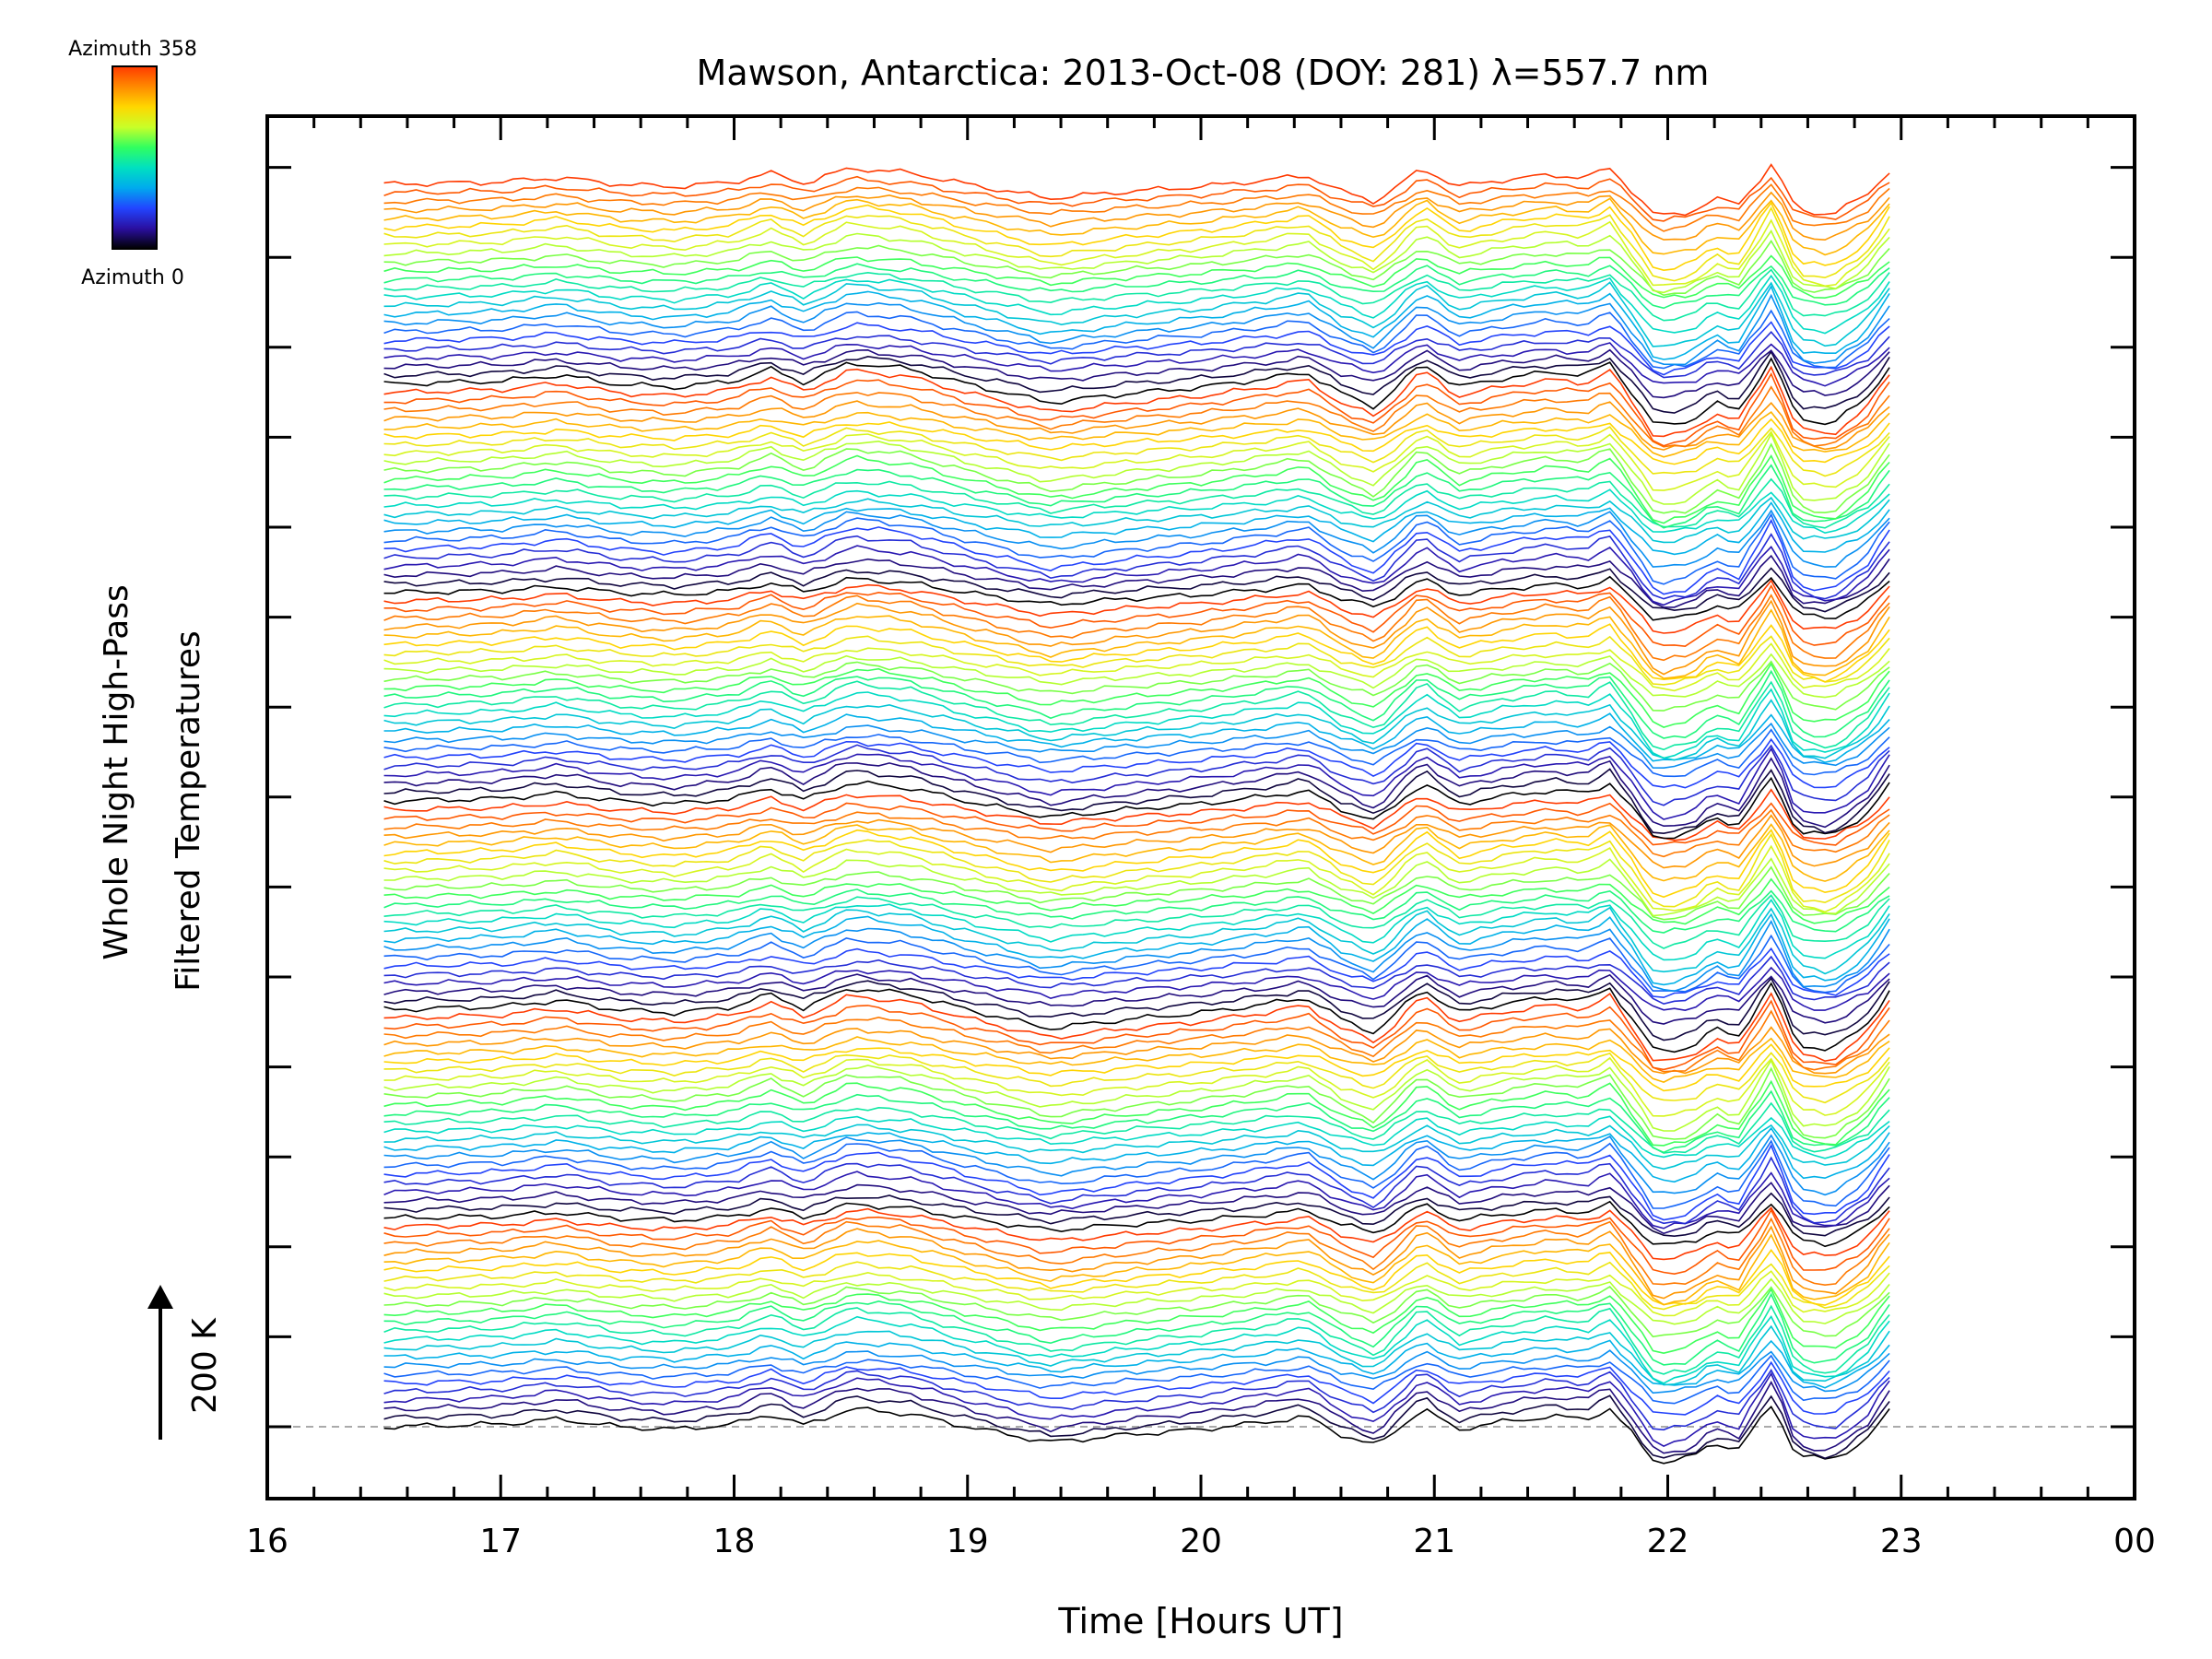  I want to click on y-label-line-1: Whole Night High-Pass, so click(116, 772).